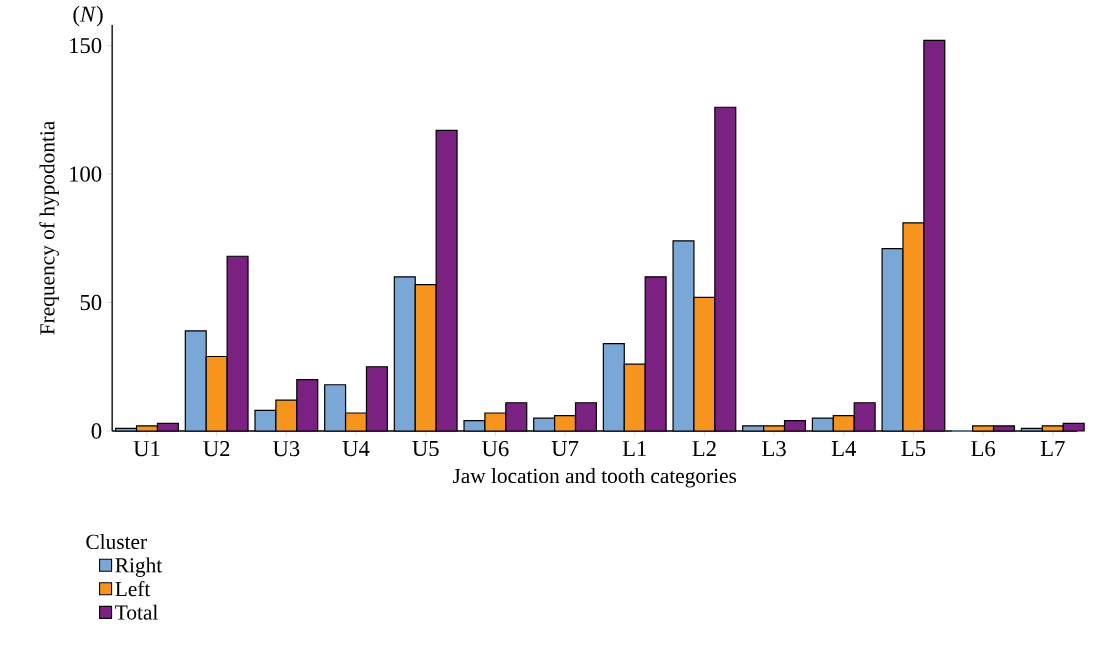  Describe the element at coordinates (86, 45) in the screenshot. I see `y-tick-label: 150` at that location.